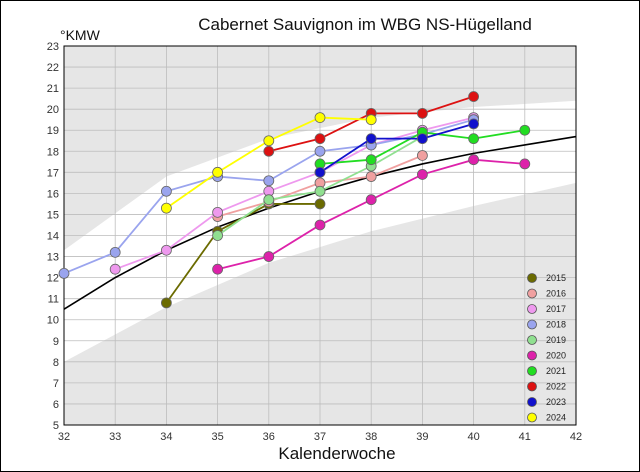 Image resolution: width=640 pixels, height=472 pixels. What do you see at coordinates (532, 355) in the screenshot?
I see `legend-marker-2020` at bounding box center [532, 355].